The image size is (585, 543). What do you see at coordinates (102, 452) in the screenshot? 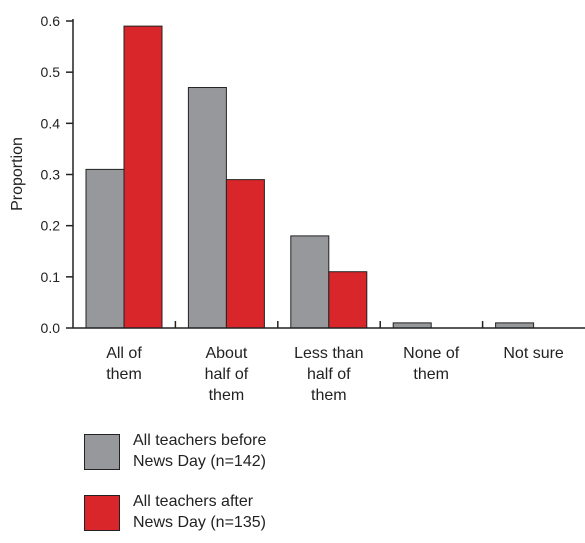
I see `legend-swatch-before` at bounding box center [102, 452].